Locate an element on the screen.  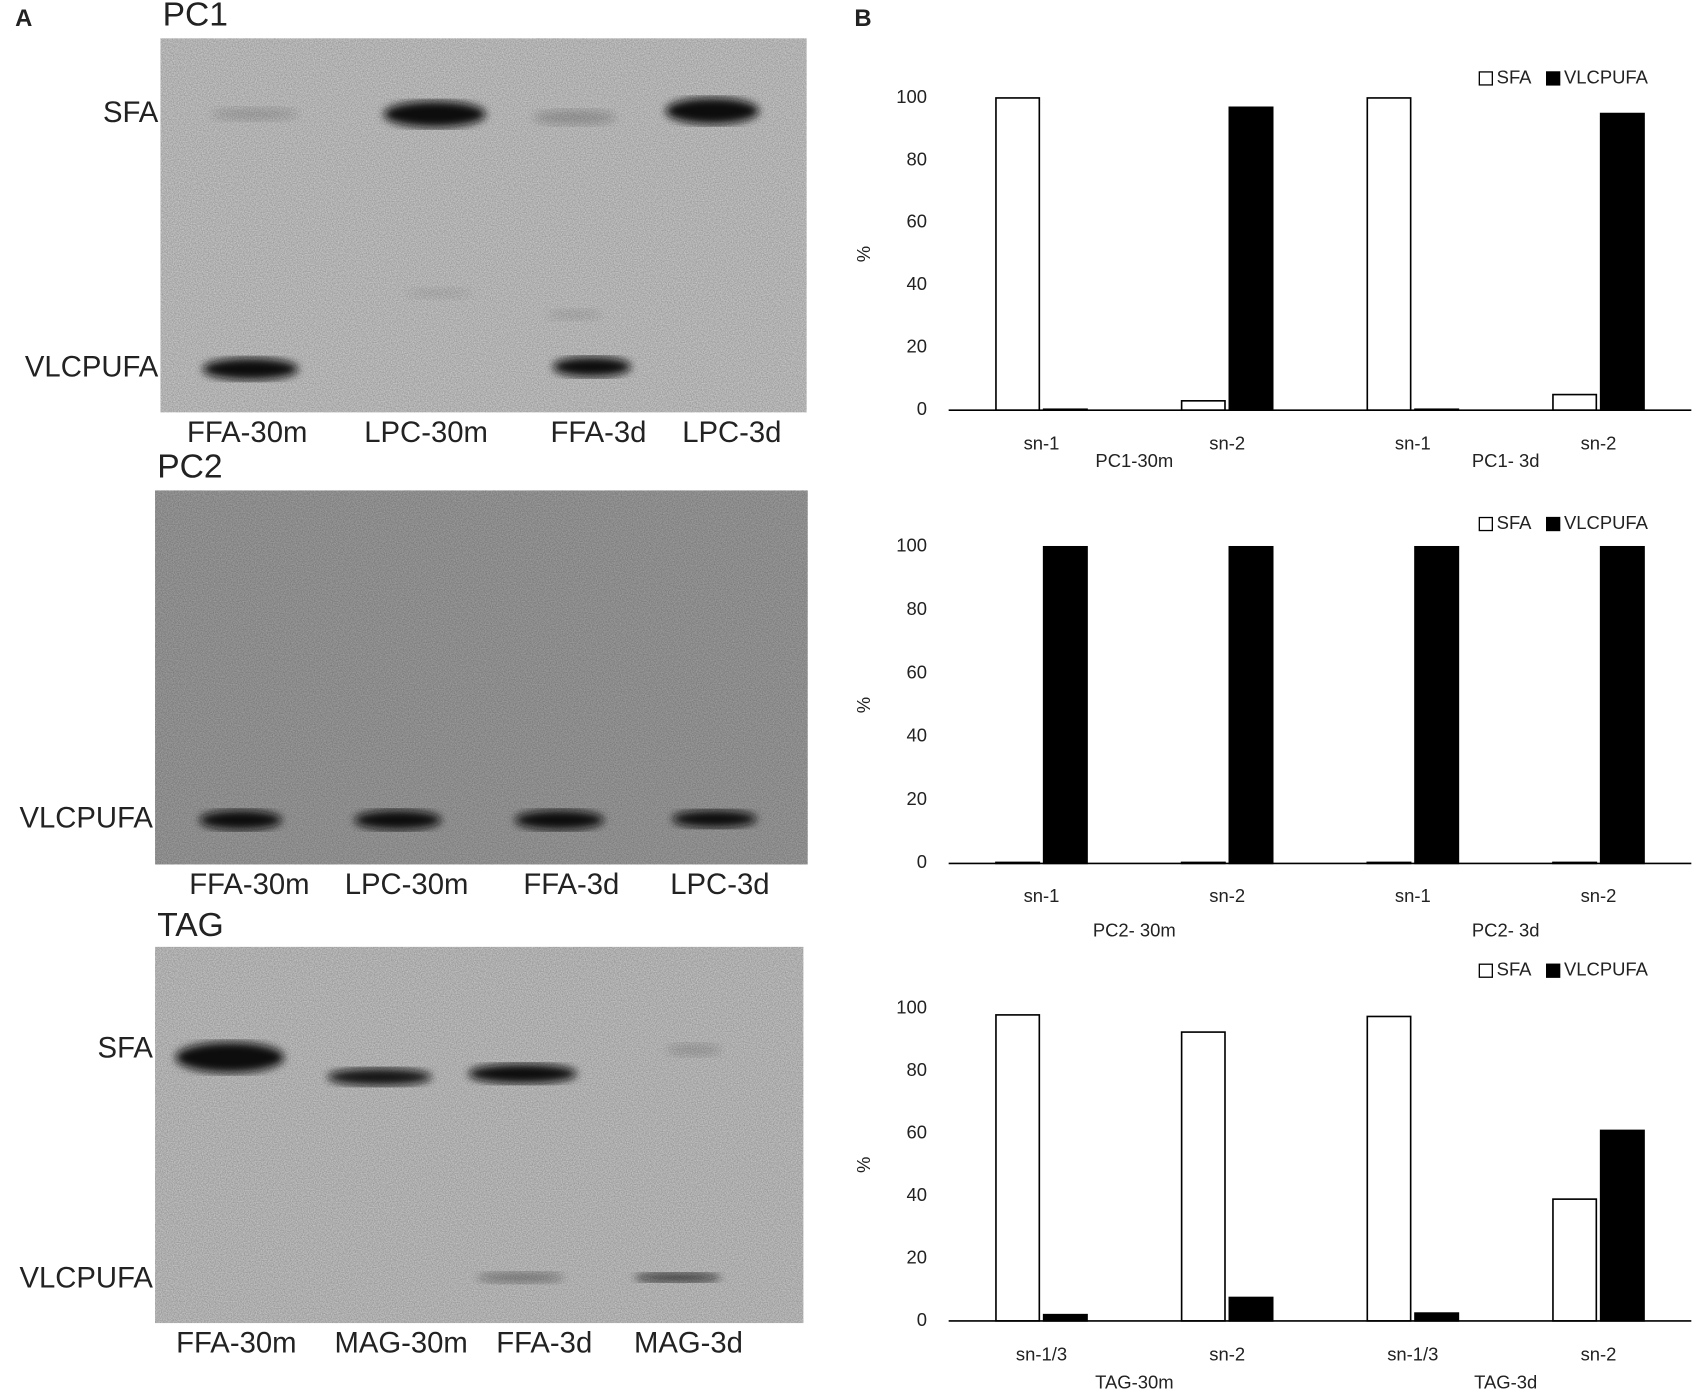
gel-title: TAG is located at coordinates (190, 925).